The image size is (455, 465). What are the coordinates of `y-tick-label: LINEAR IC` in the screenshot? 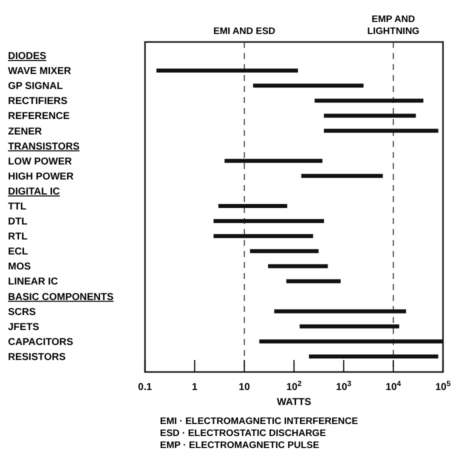 It's located at (33, 282).